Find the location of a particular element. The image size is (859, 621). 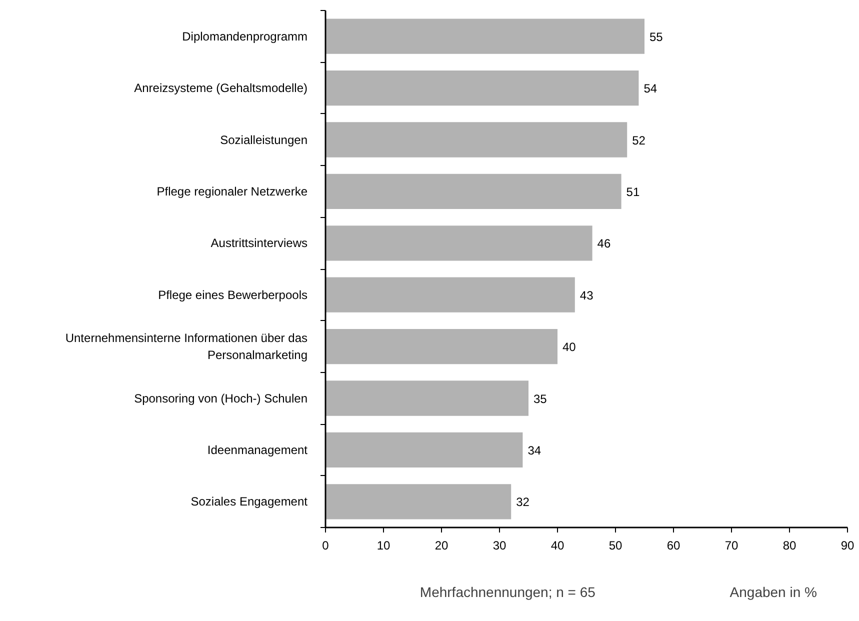

x-tick-label: 80 is located at coordinates (789, 545).